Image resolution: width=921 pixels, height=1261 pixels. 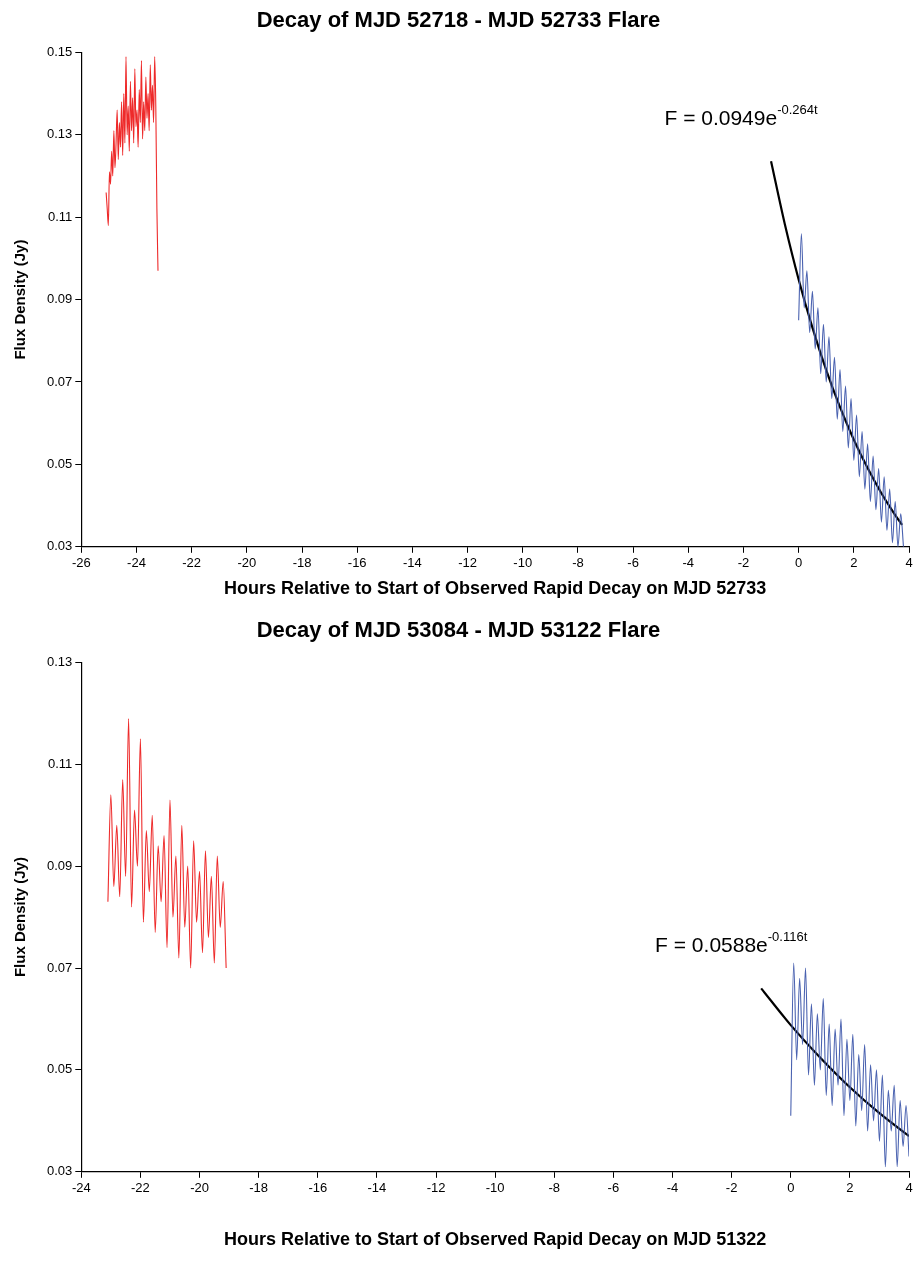 I want to click on chart-title: Decay of MJD 52718 - MJD 52733 Flare, so click(x=458, y=20).